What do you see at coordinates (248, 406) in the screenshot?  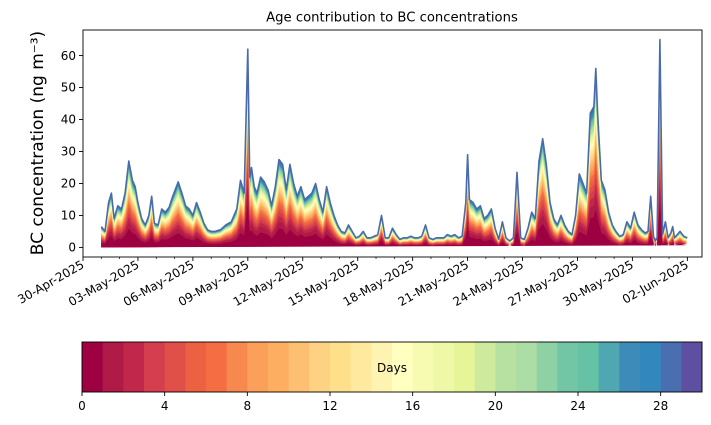 I see `colorbar-tick-label-8: 8` at bounding box center [248, 406].